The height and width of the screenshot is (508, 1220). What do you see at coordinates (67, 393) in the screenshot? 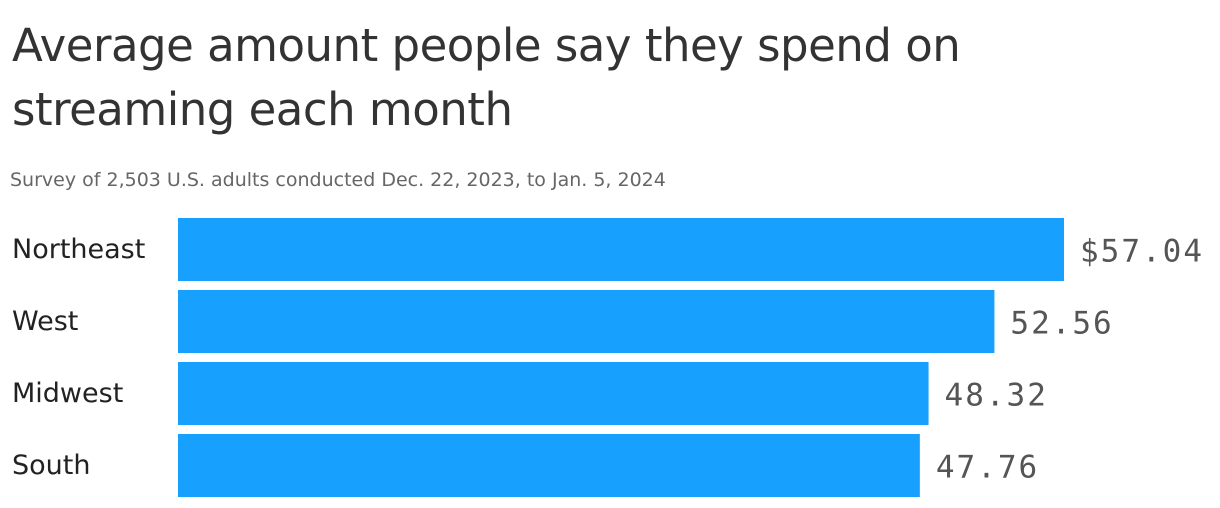
I see `category-label-midwest: Midwest` at bounding box center [67, 393].